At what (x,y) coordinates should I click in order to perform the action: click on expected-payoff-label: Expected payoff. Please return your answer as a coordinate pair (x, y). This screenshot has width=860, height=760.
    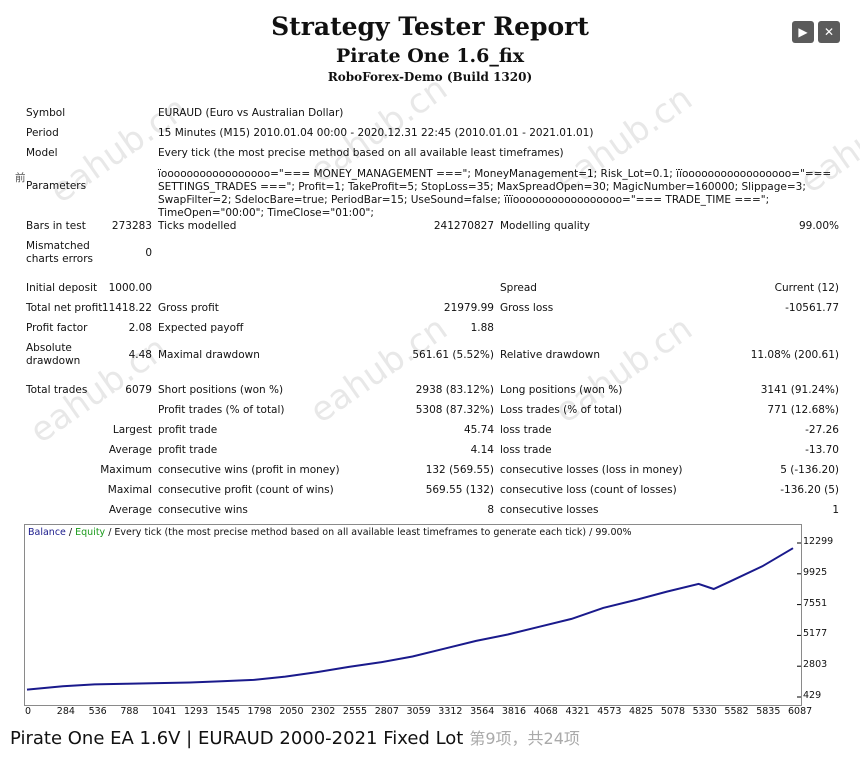
    Looking at the image, I should click on (201, 328).